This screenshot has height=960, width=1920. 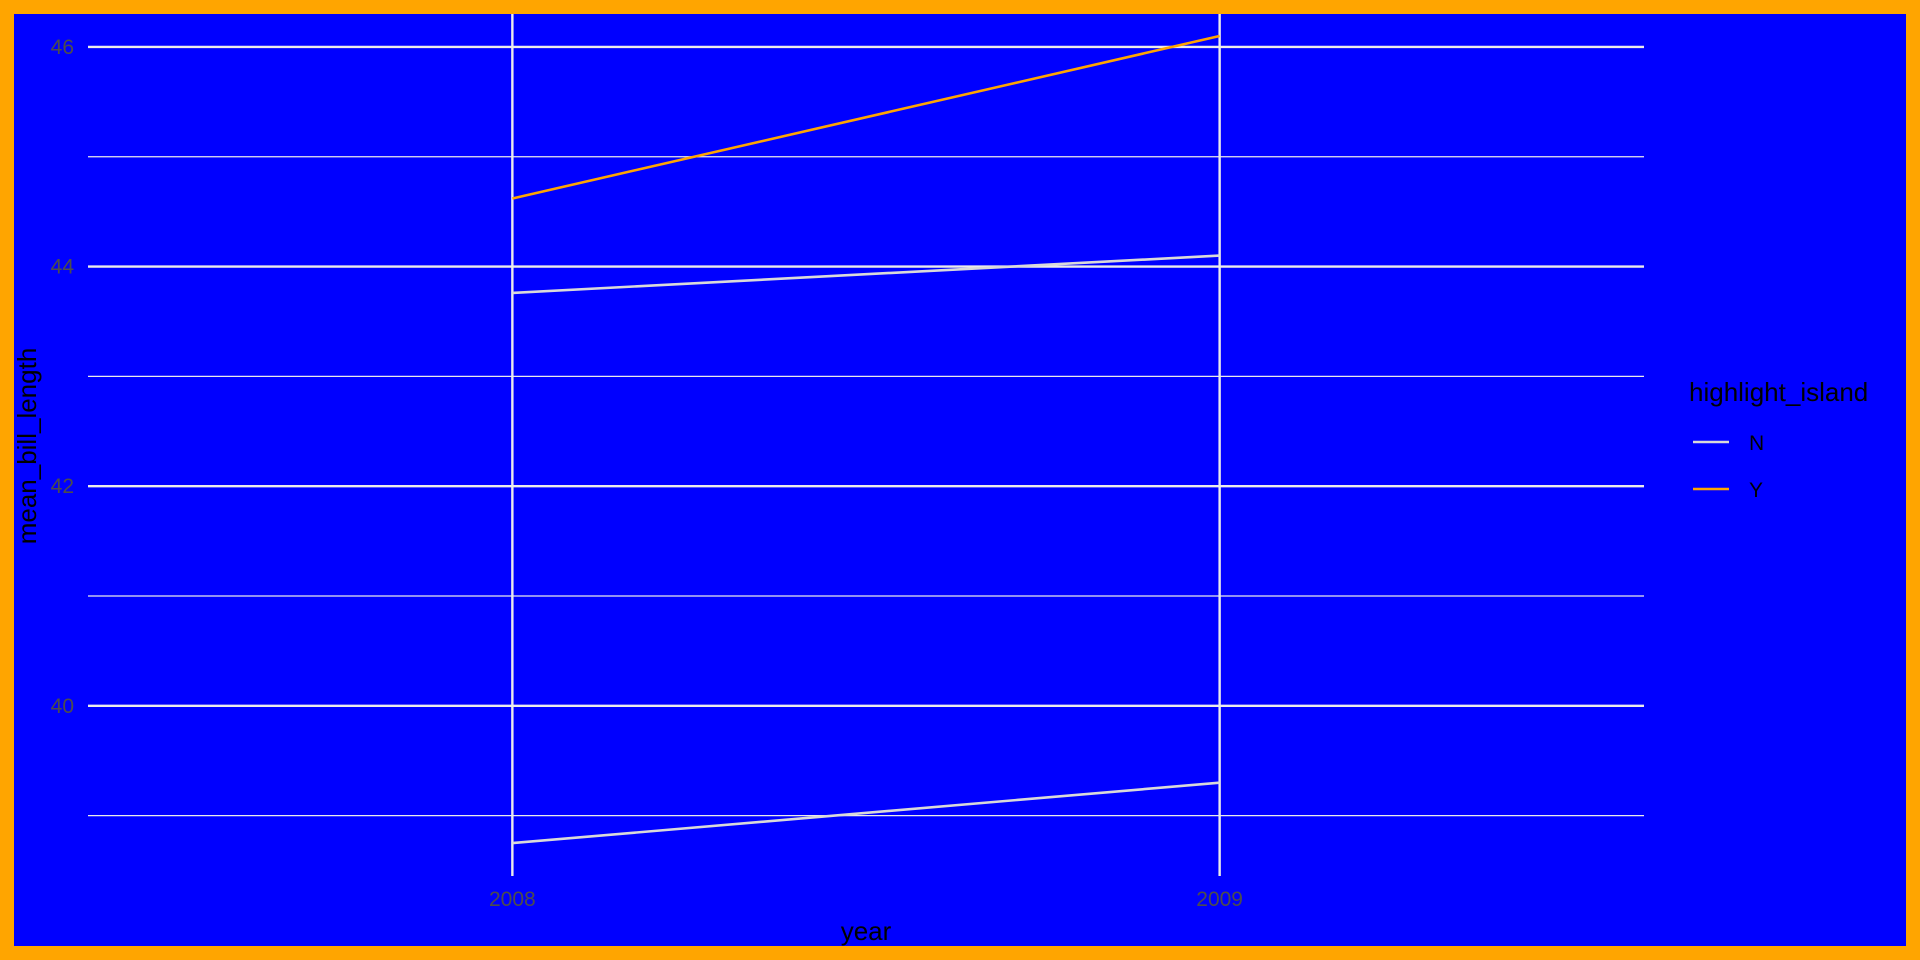 I want to click on x-tick-label: 2008, so click(x=512, y=899).